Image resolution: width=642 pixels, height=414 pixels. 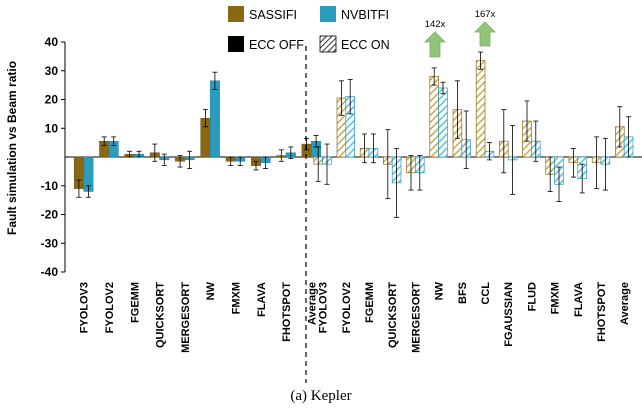 What do you see at coordinates (50, 243) in the screenshot?
I see `y-tick-label: -30` at bounding box center [50, 243].